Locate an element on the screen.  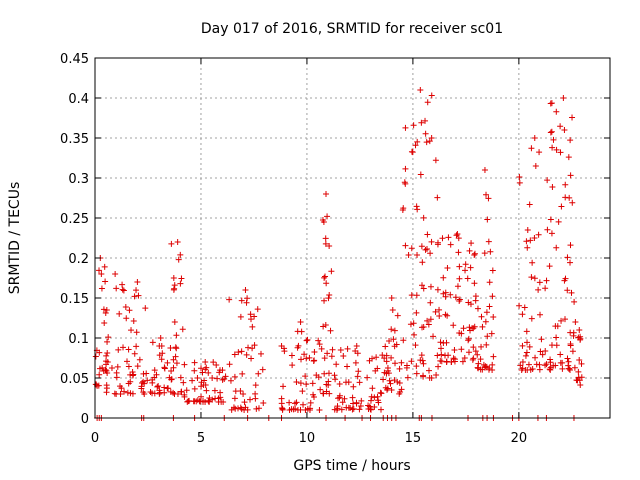
x-tick-label: 10 is located at coordinates (307, 438).